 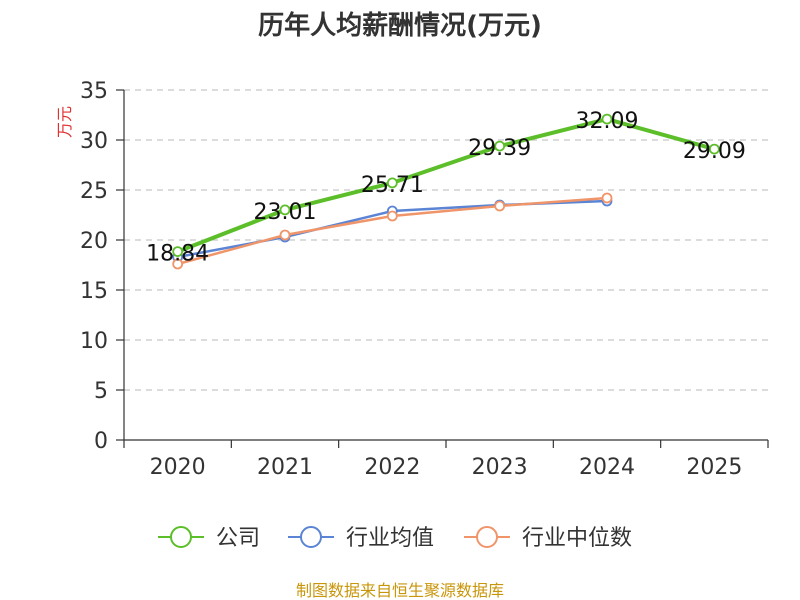 I want to click on data-label: 23.01, so click(x=285, y=212).